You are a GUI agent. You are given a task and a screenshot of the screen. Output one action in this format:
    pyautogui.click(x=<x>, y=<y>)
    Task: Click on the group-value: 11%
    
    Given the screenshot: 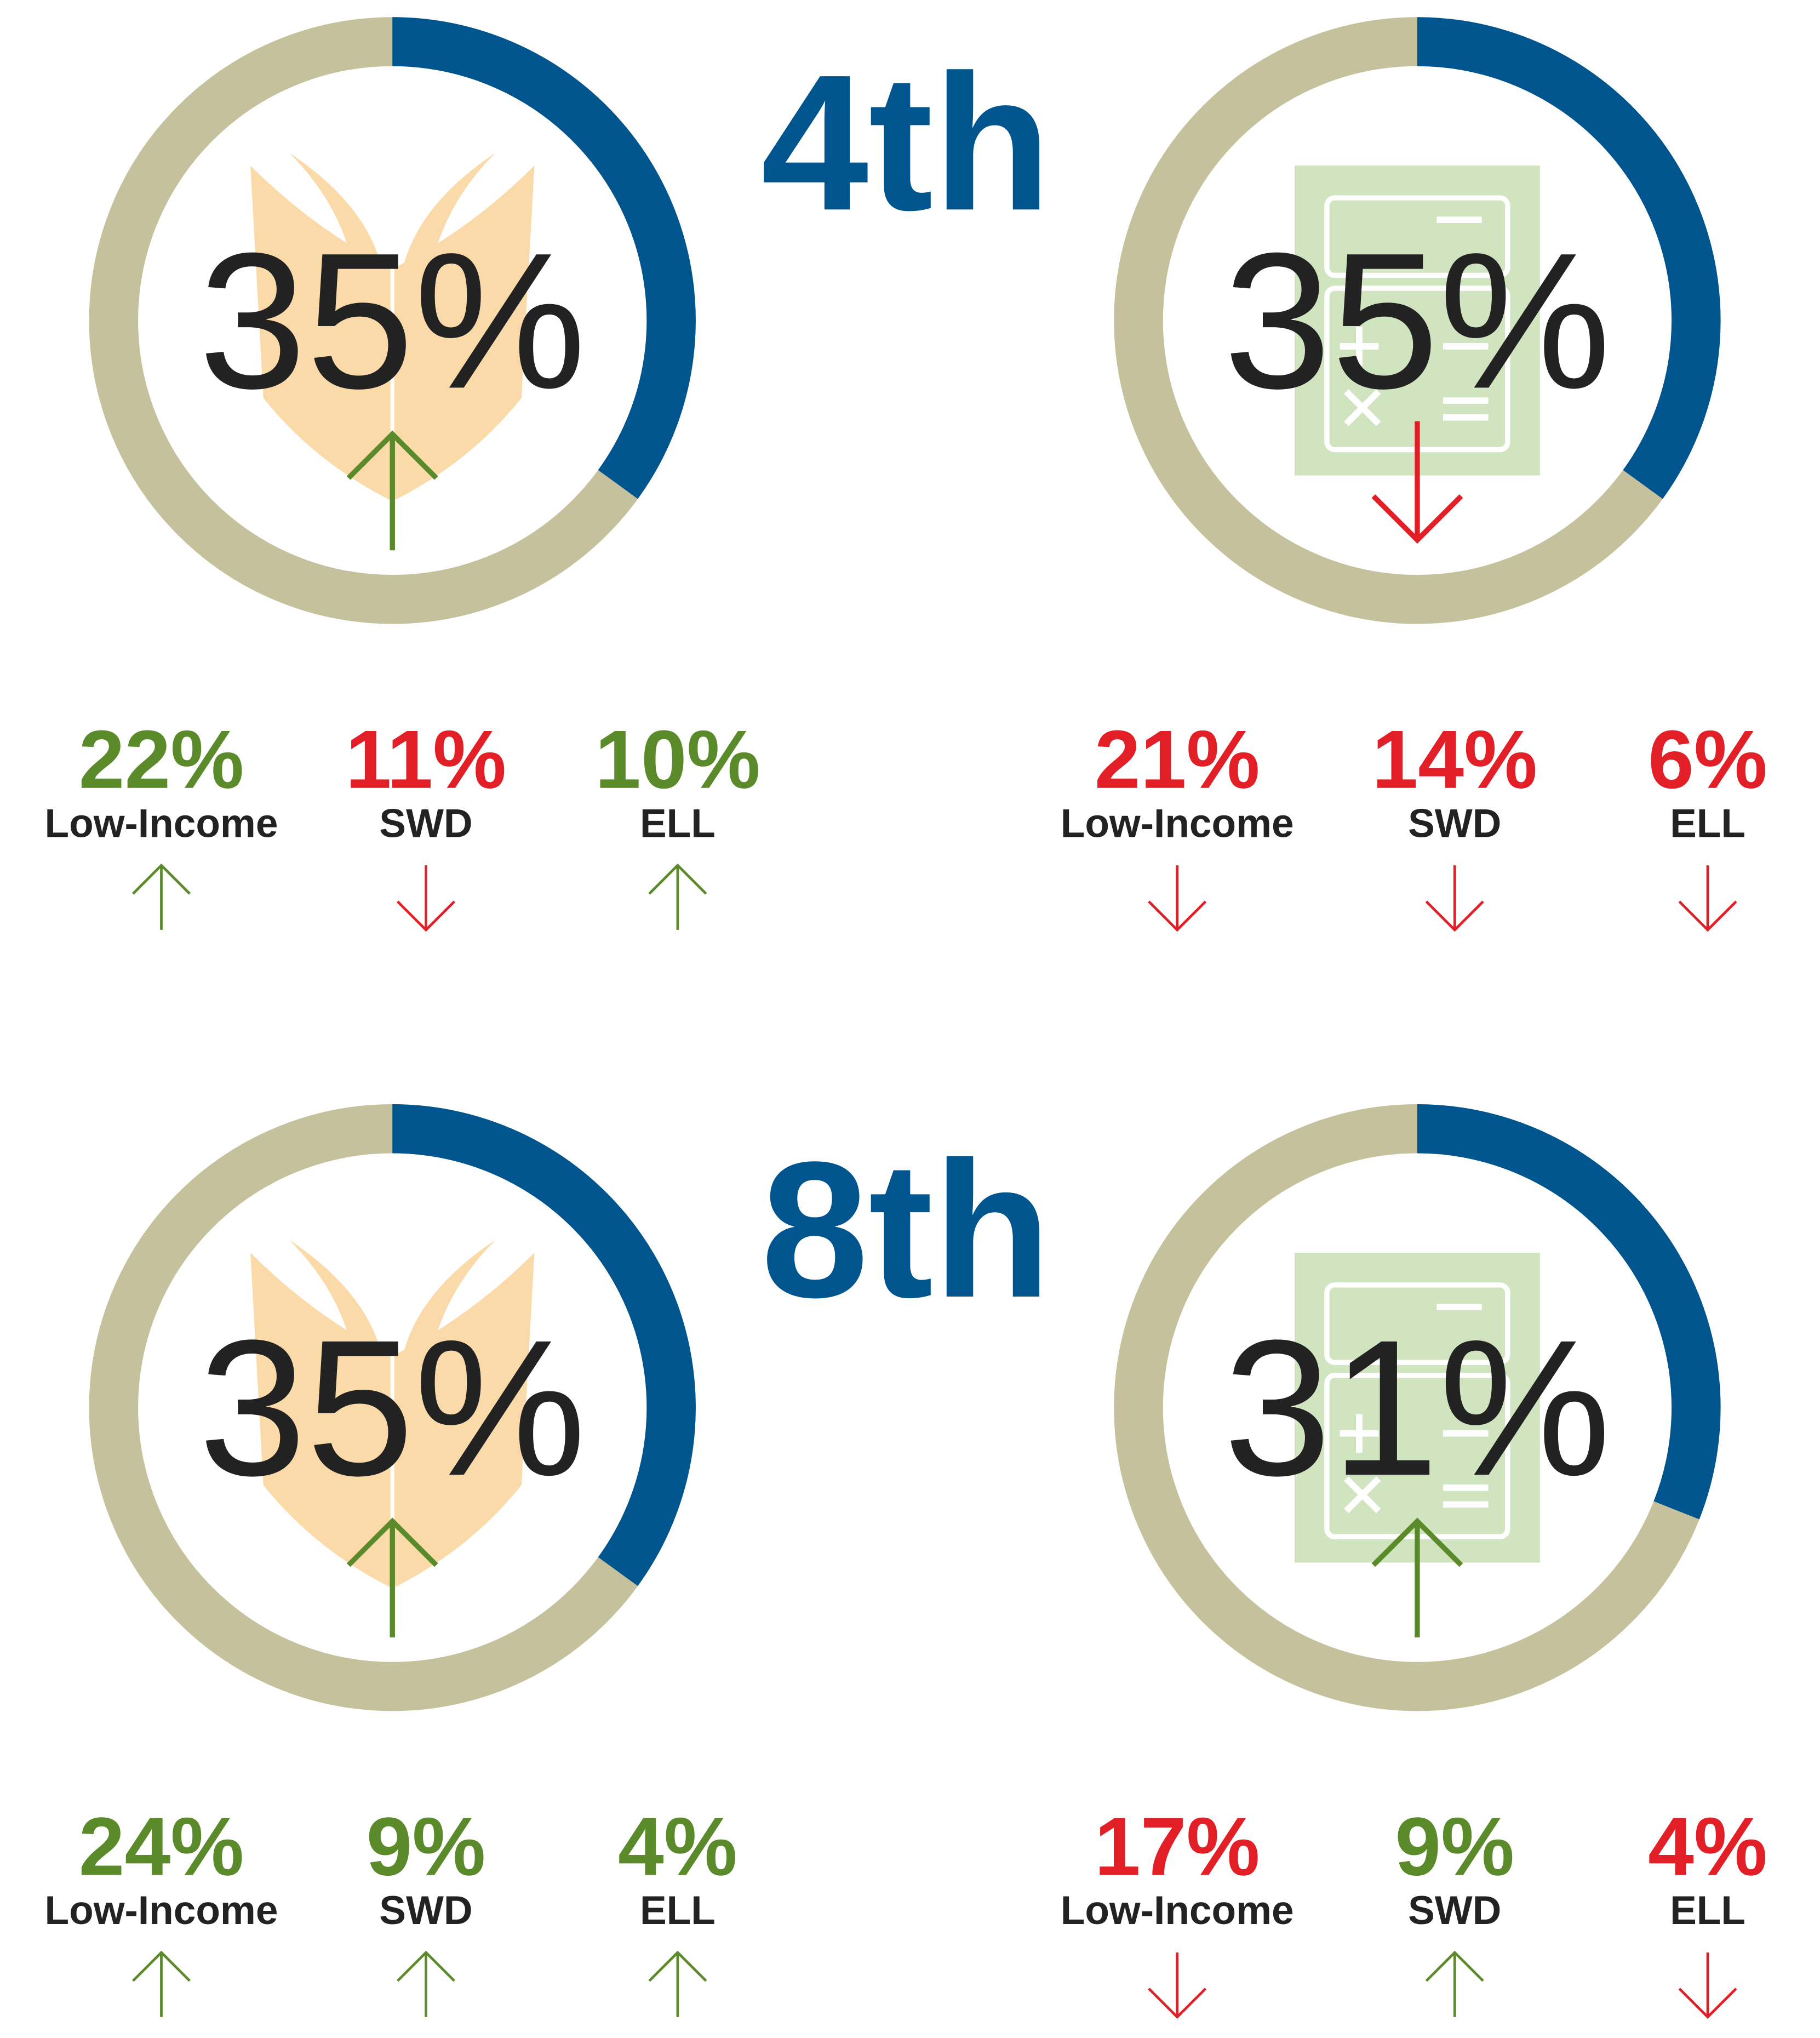 What is the action you would take?
    pyautogui.click(x=426, y=759)
    